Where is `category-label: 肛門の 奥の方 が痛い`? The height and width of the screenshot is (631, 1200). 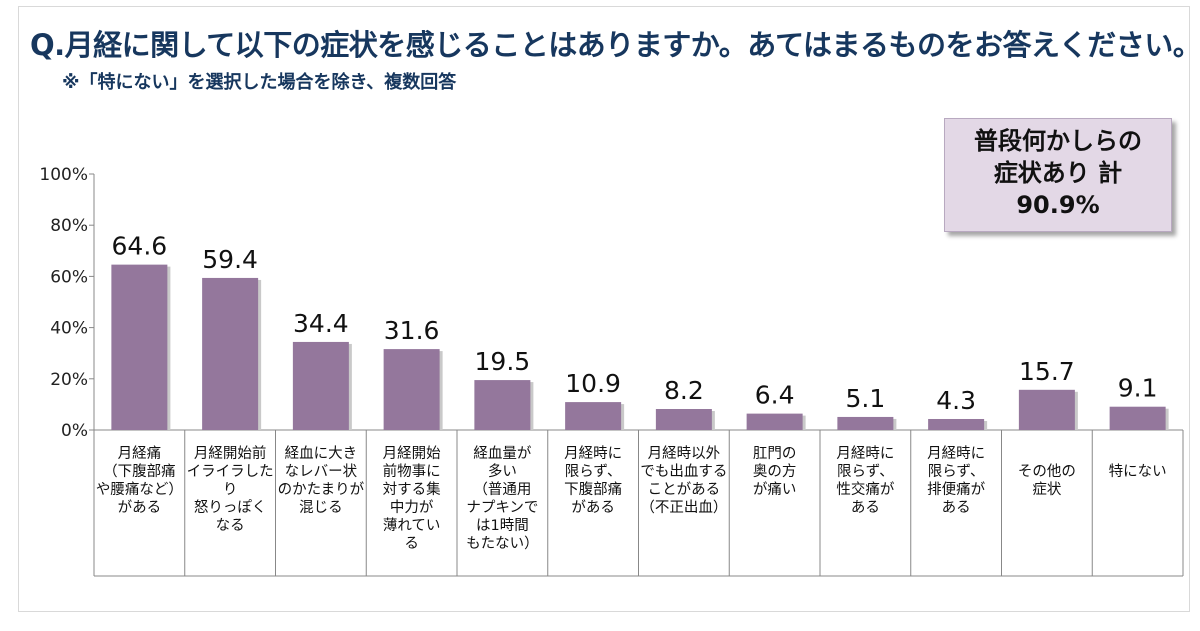 category-label: 肛門の 奥の方 が痛い is located at coordinates (774, 472).